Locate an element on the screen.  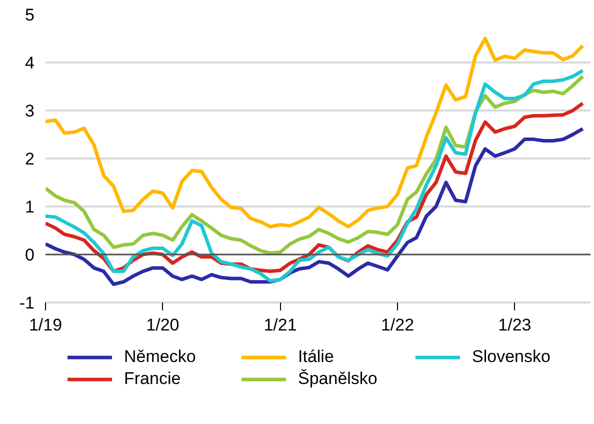
x-tick-label: 1/23 is located at coordinates (515, 325).